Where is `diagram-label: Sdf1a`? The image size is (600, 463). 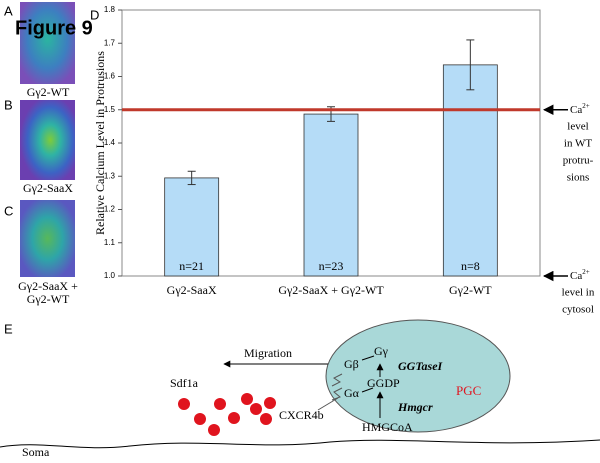 diagram-label: Sdf1a is located at coordinates (184, 383).